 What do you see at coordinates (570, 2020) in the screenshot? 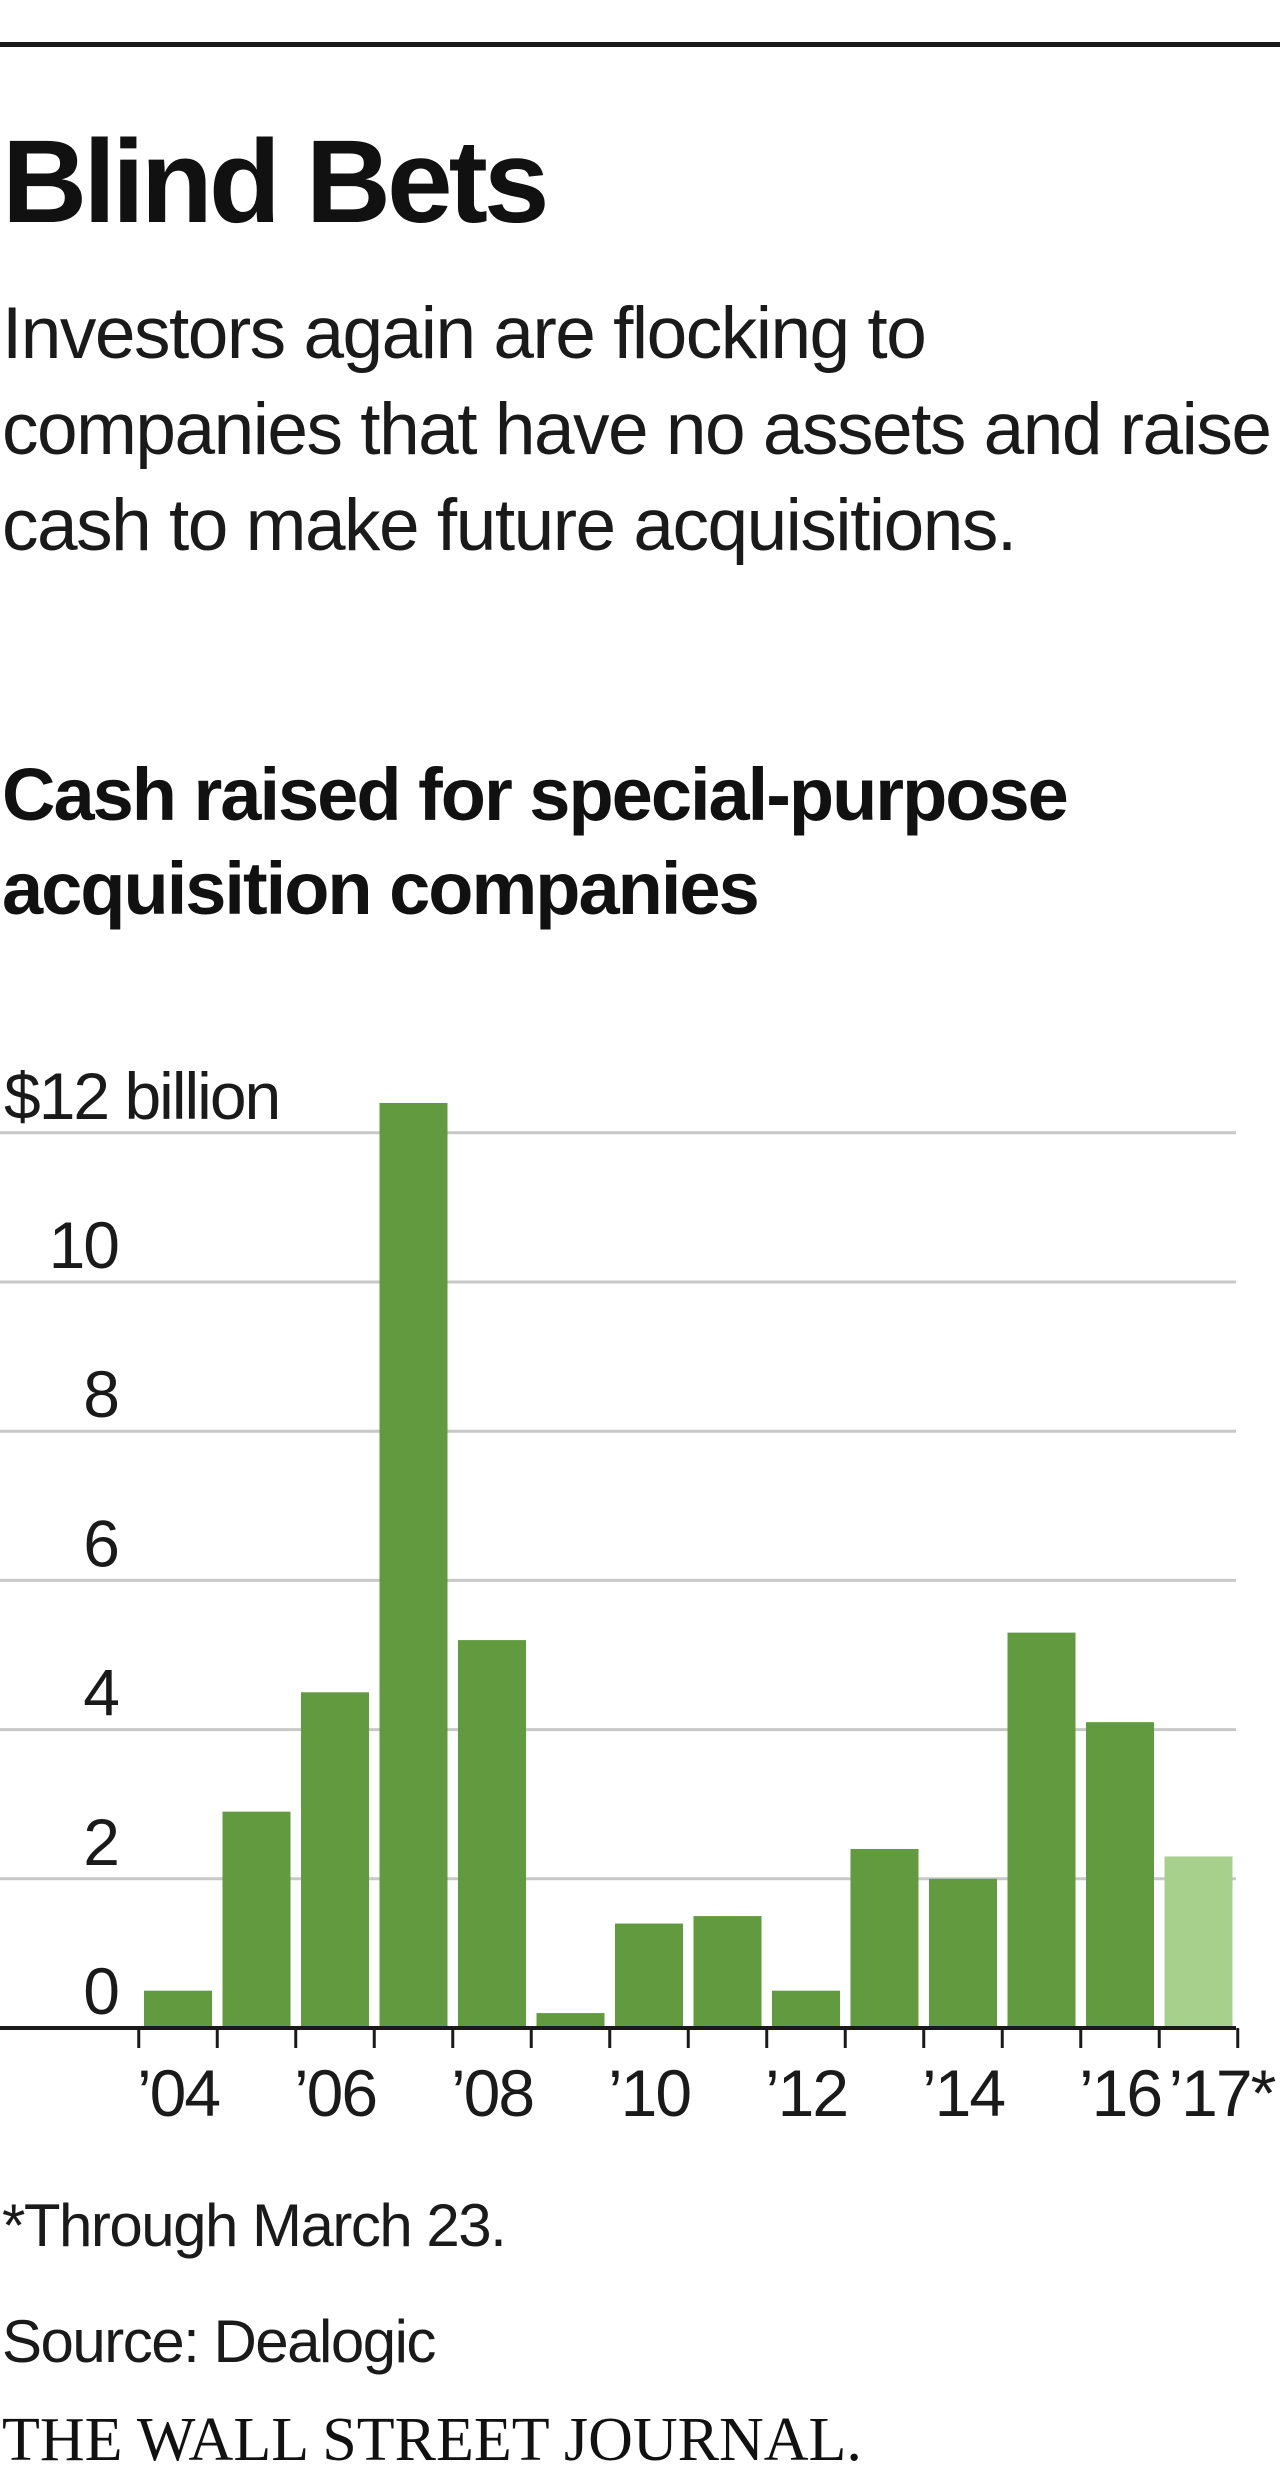
I see `bar-2009` at bounding box center [570, 2020].